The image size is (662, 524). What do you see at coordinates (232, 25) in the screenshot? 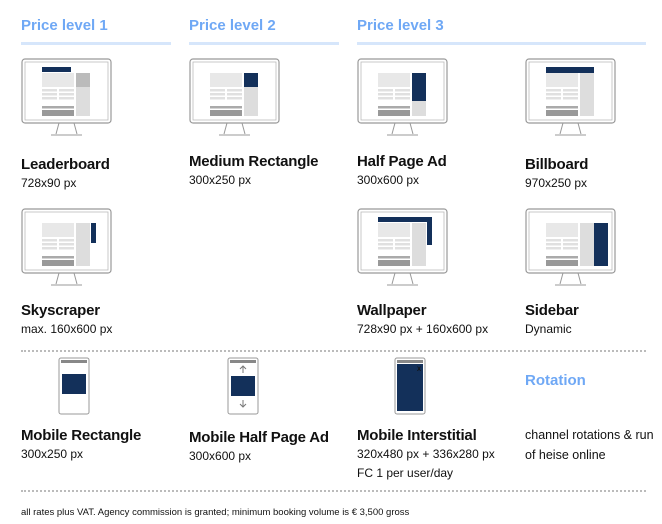
I see `price-level-2-heading: Price level 2` at bounding box center [232, 25].